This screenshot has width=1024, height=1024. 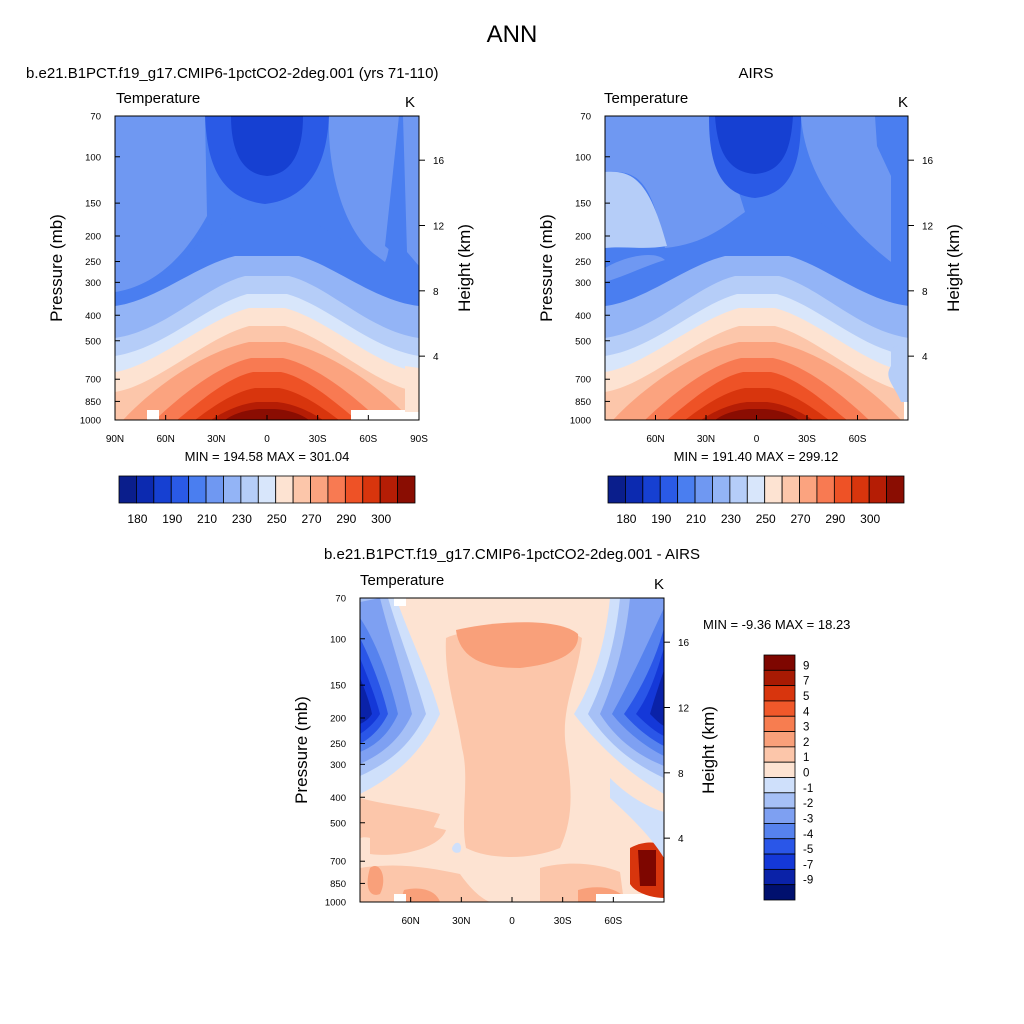 I want to click on colorbar-label: 210, so click(x=696, y=519).